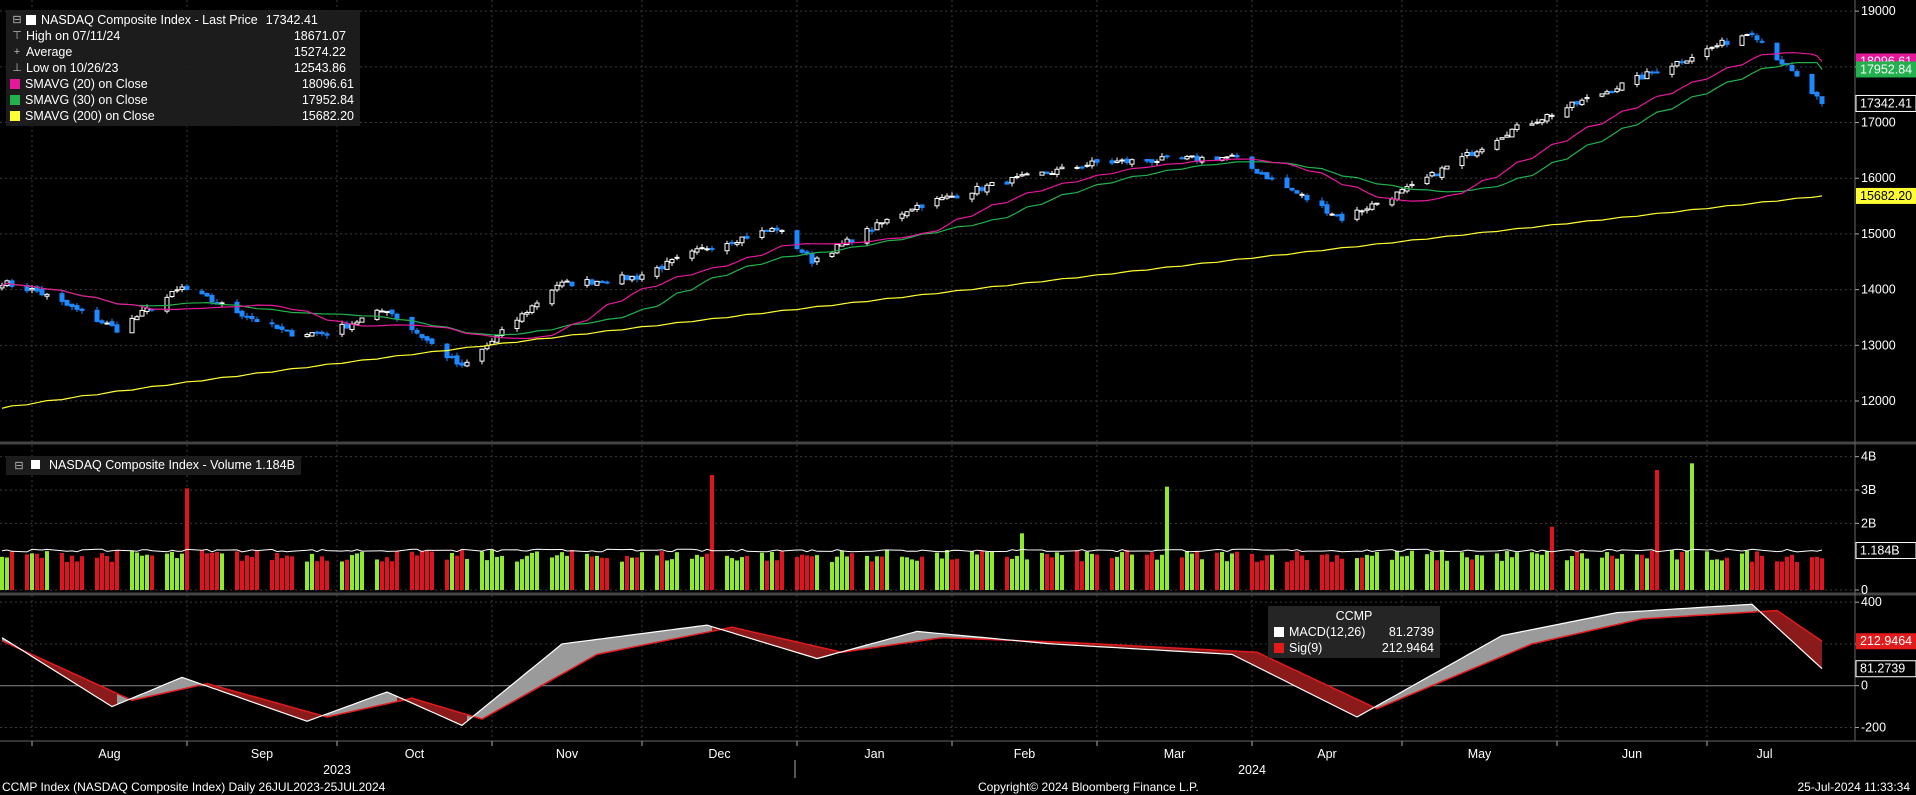 This screenshot has height=795, width=1916. Describe the element at coordinates (1878, 290) in the screenshot. I see `price-tick-label: 14000` at that location.